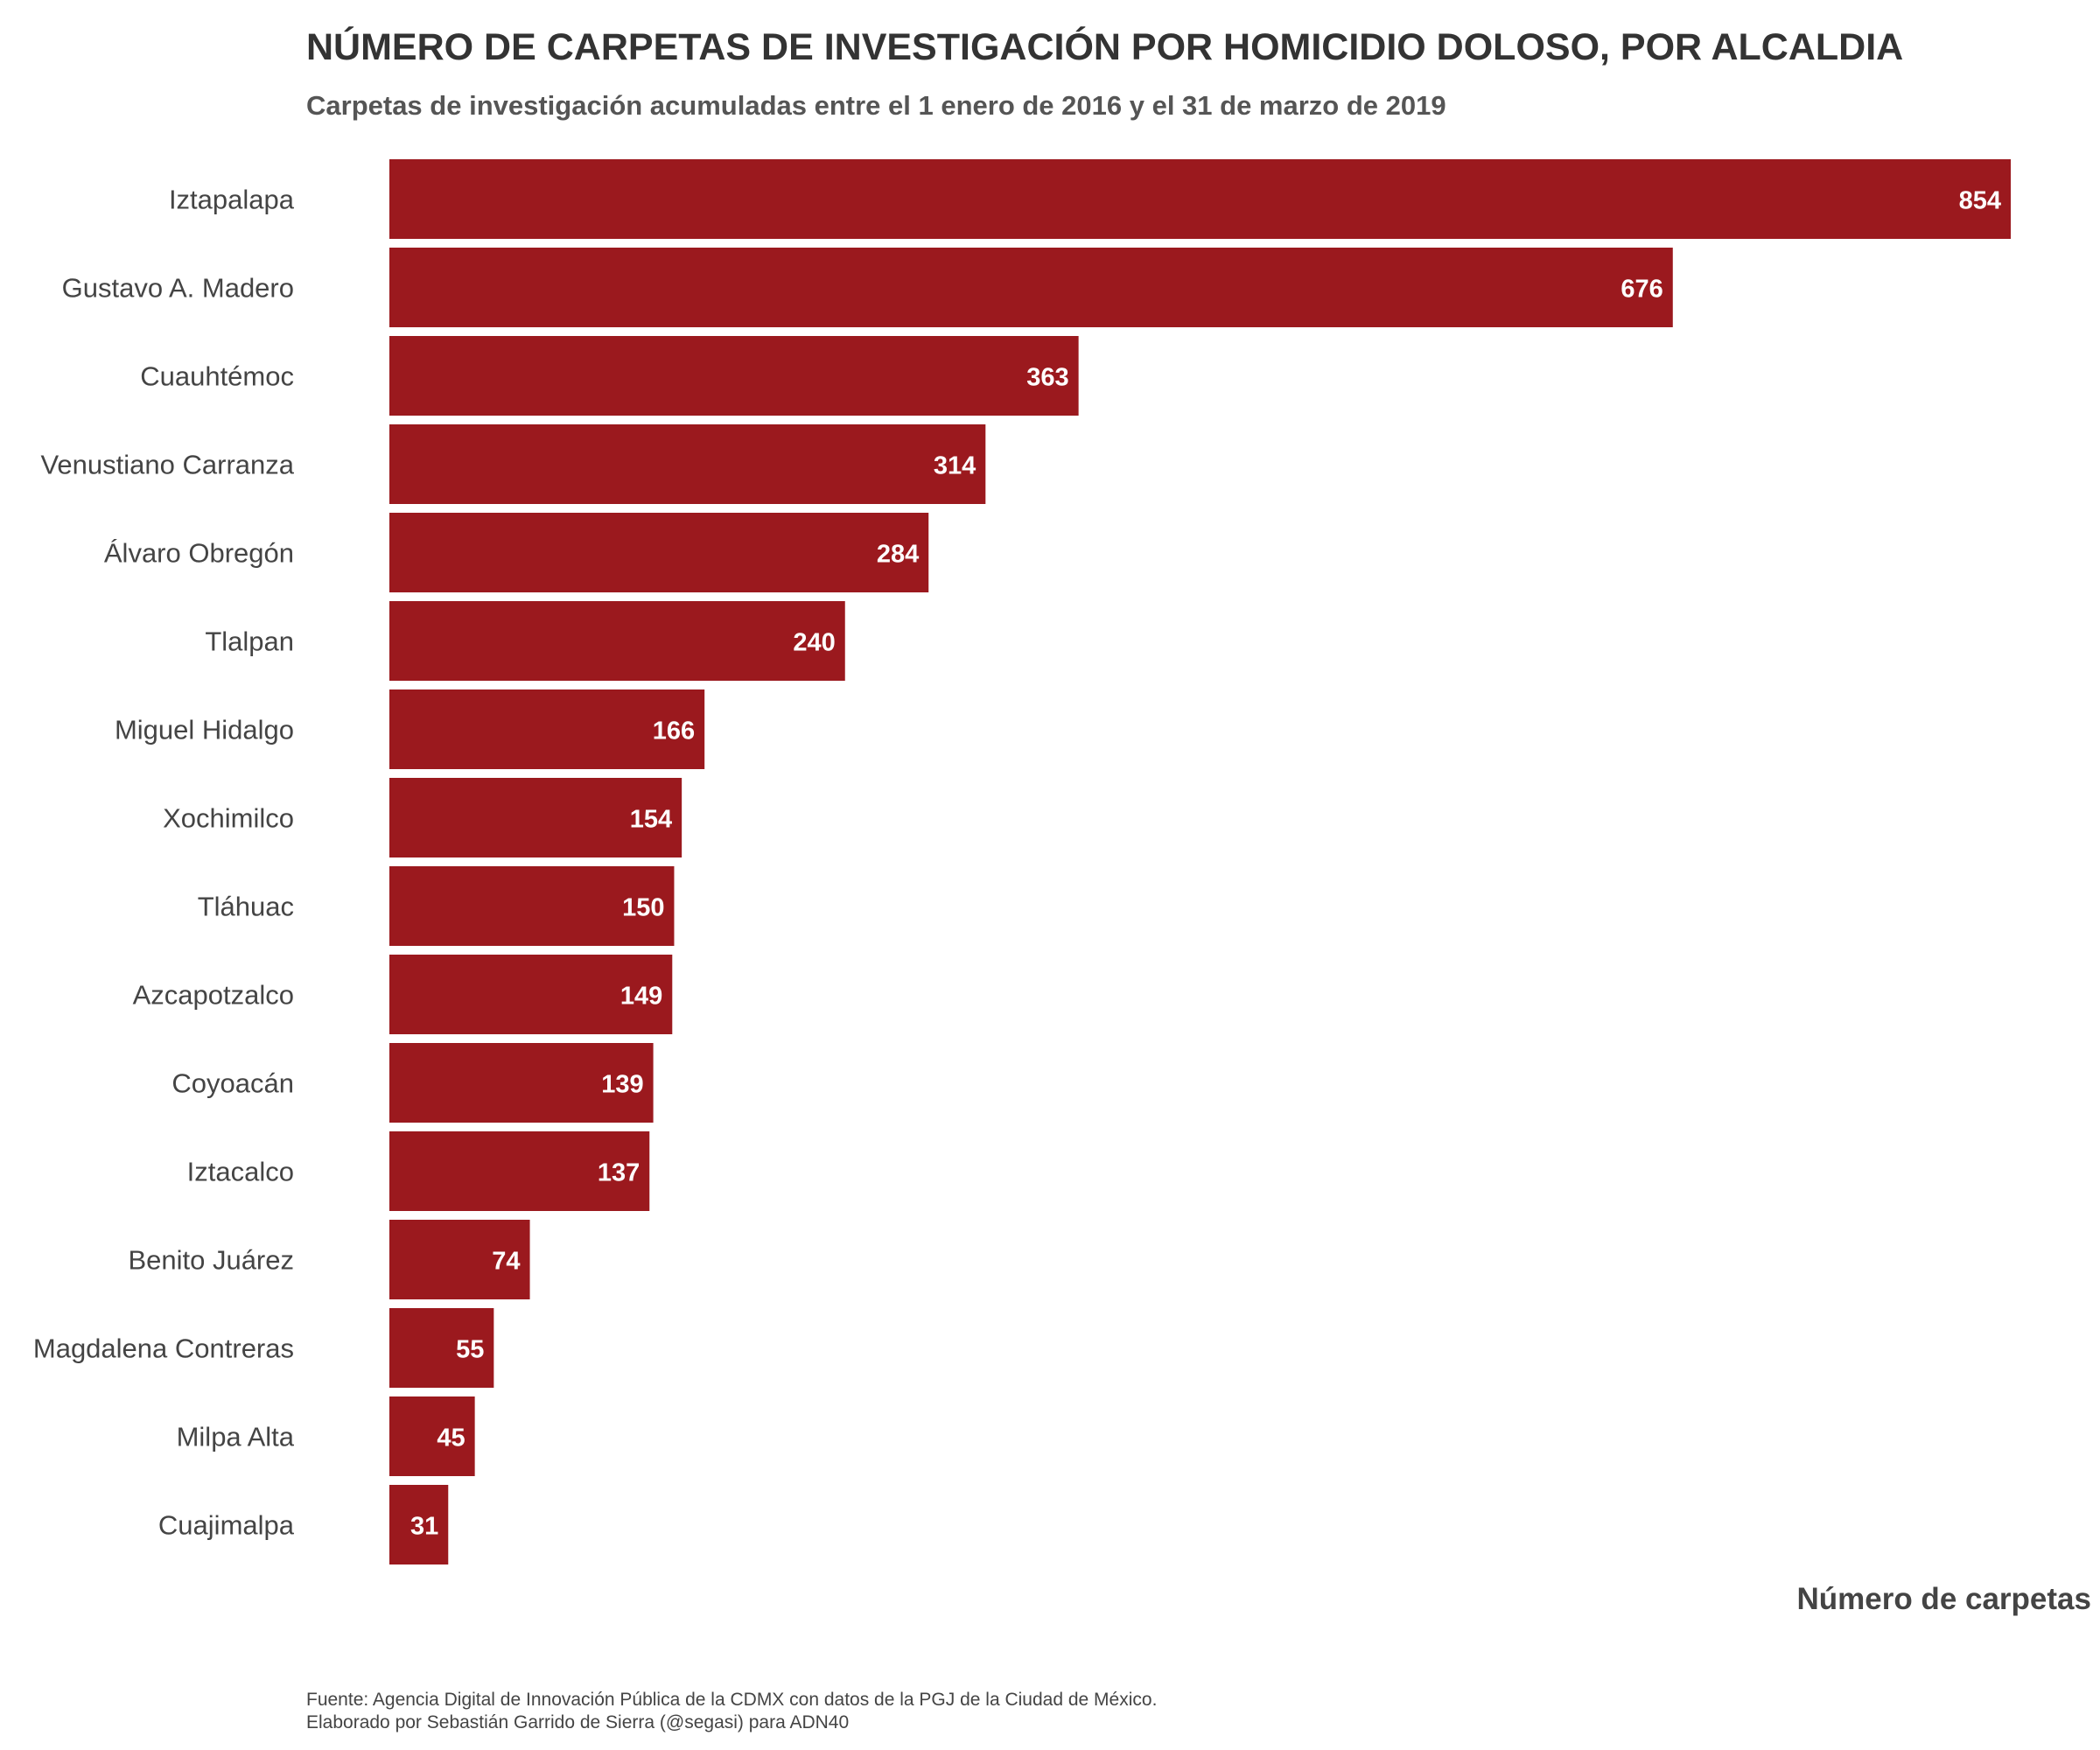  What do you see at coordinates (228, 818) in the screenshot?
I see `category-label-xochimilco: Xochimilco` at bounding box center [228, 818].